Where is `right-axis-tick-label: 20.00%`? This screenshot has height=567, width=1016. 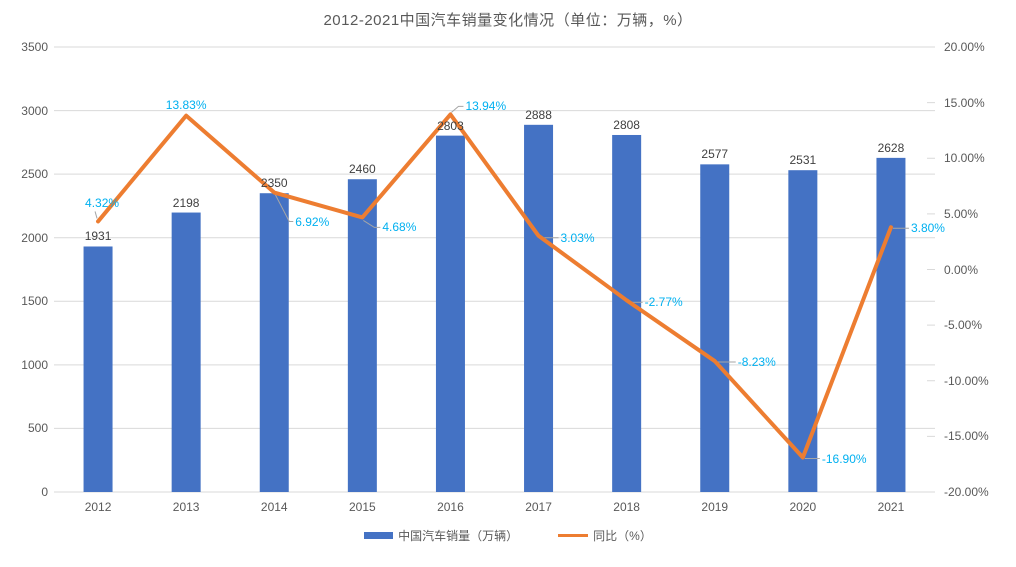
right-axis-tick-label: 20.00% is located at coordinates (964, 47).